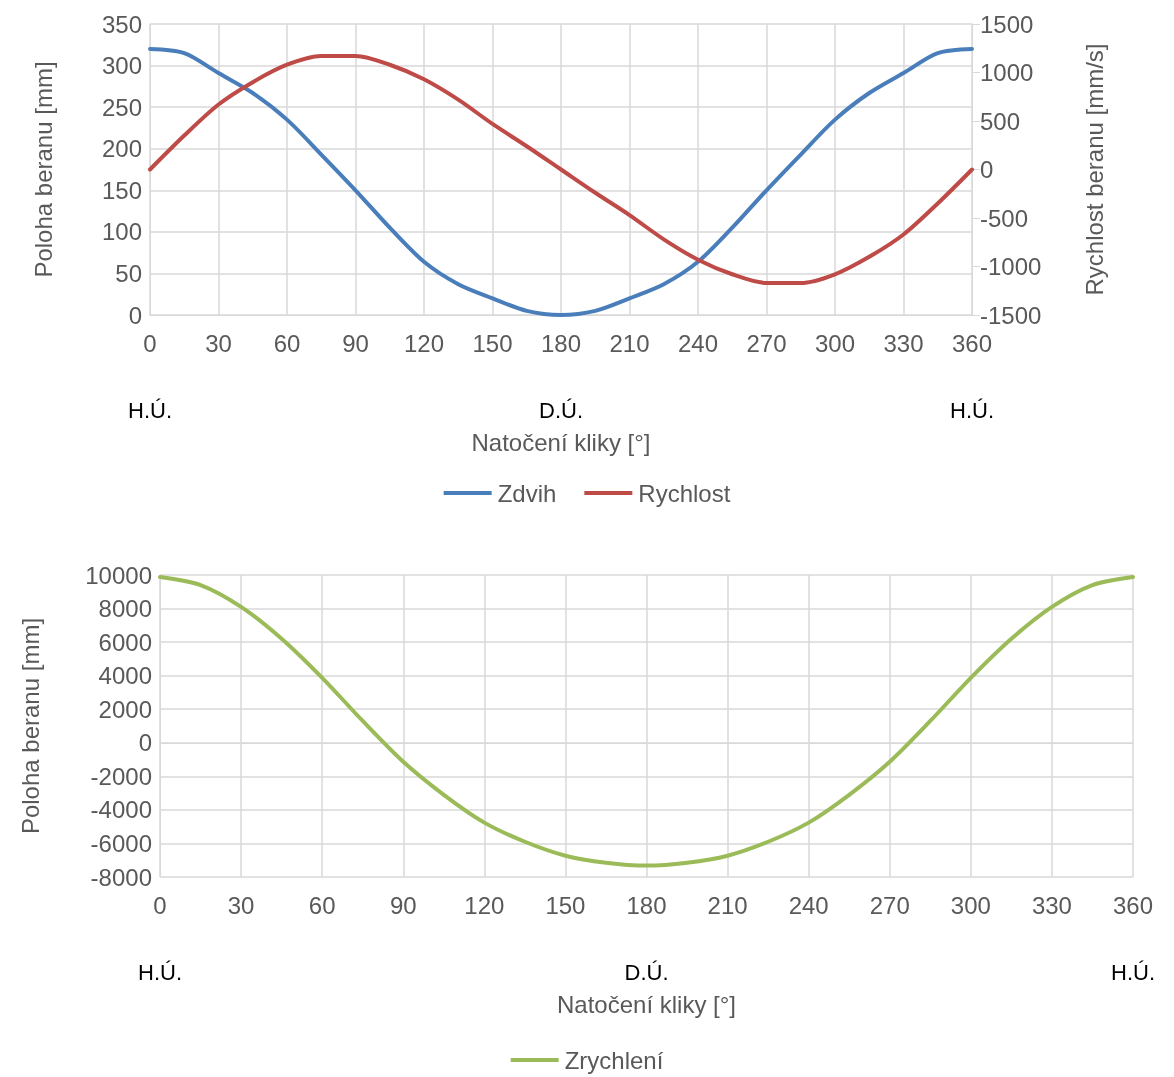 The height and width of the screenshot is (1077, 1174). Describe the element at coordinates (614, 1060) in the screenshot. I see `legend-label: Zrychlení` at that location.